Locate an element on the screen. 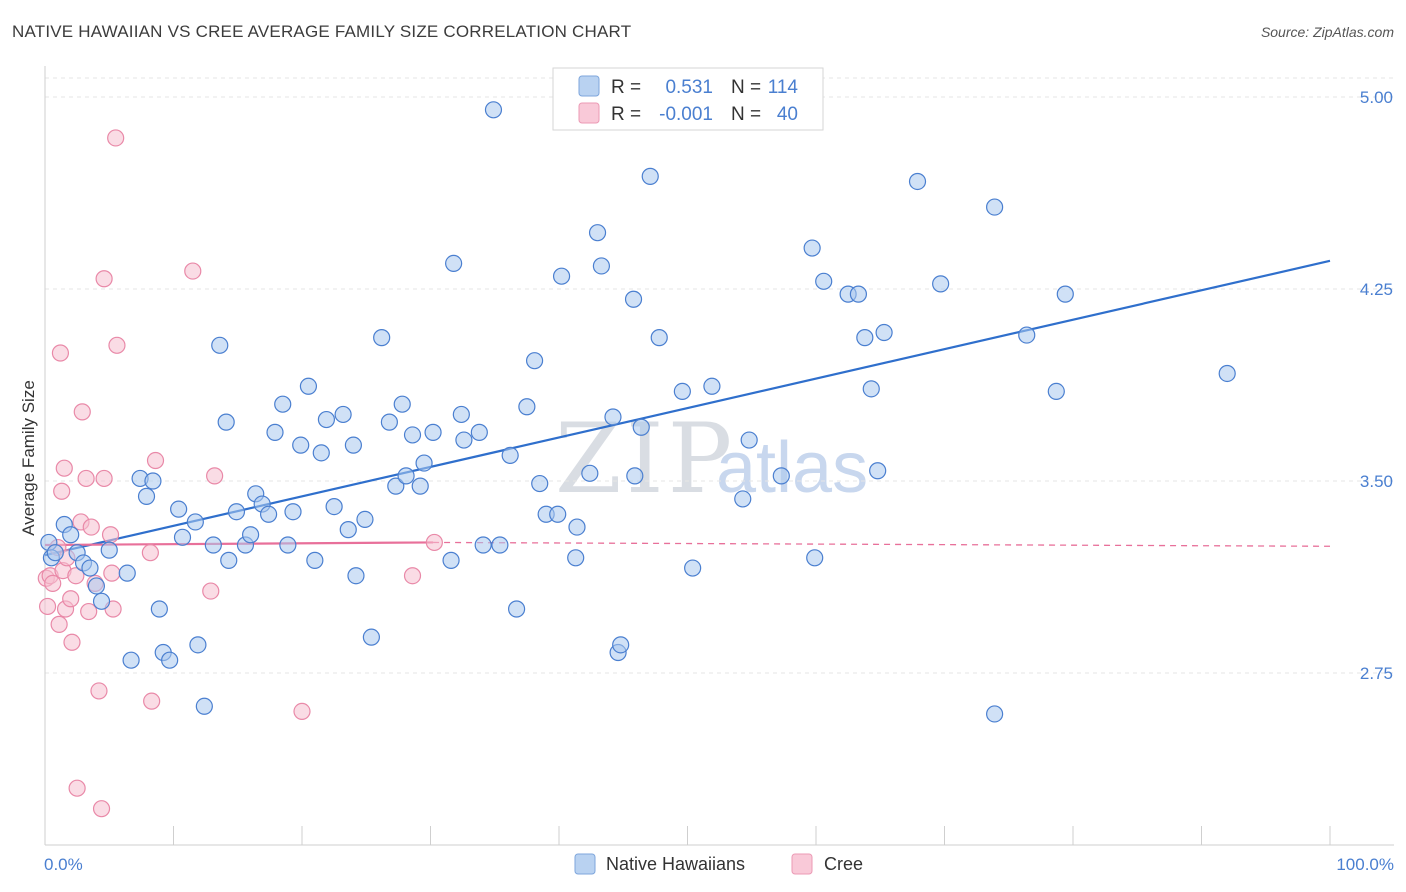 The width and height of the screenshot is (1406, 892). cree-trend-extension is located at coordinates (882, 544).